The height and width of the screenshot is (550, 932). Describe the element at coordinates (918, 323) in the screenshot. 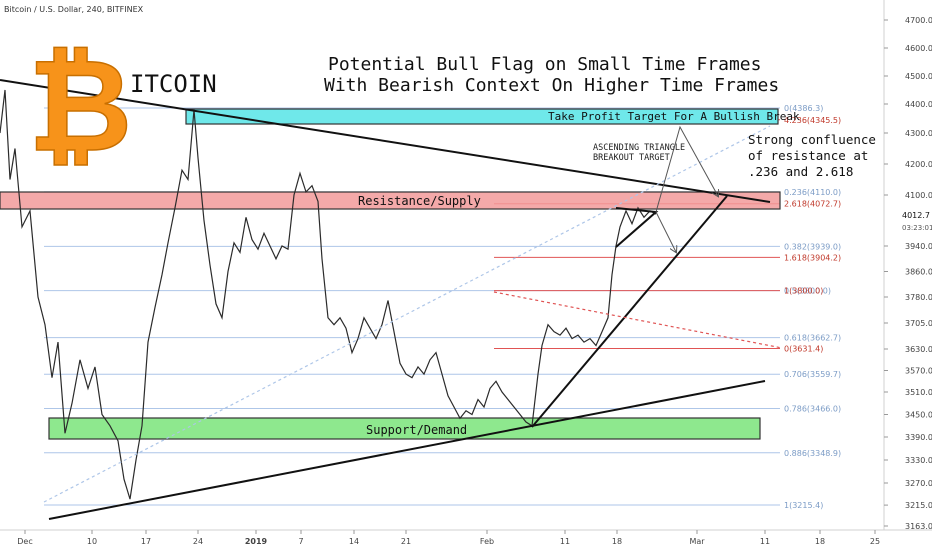

I see `y-tick-label: 3705.0` at that location.